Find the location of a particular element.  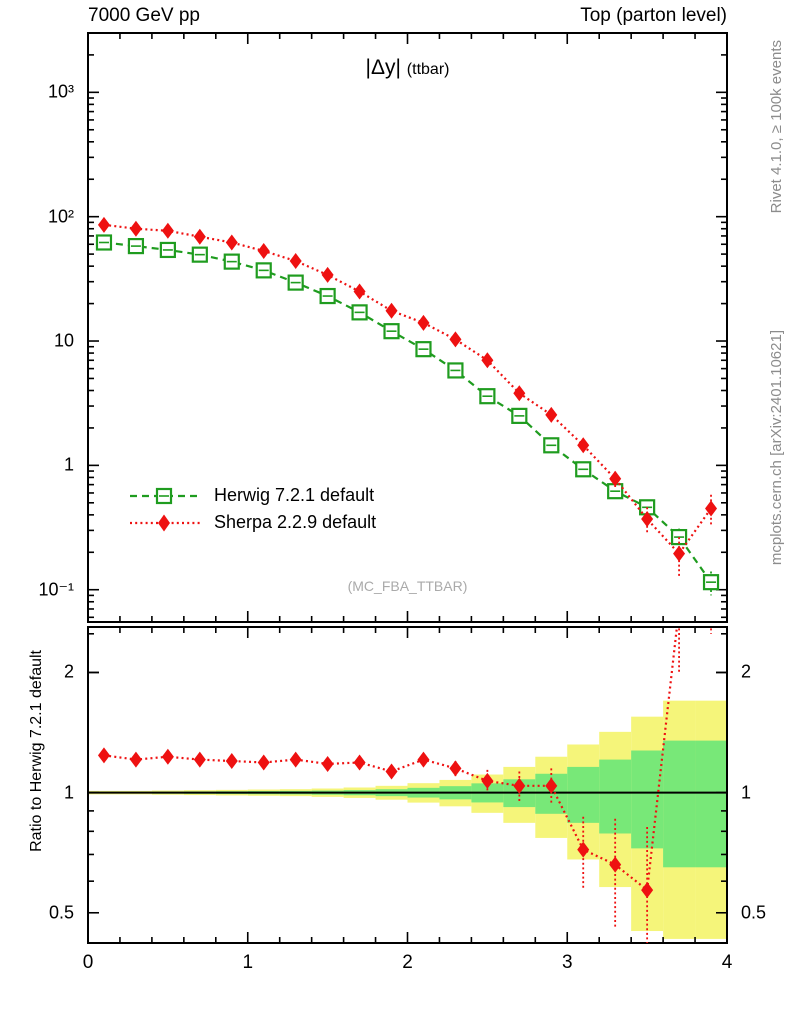

xtick-label: 1 is located at coordinates (248, 962).